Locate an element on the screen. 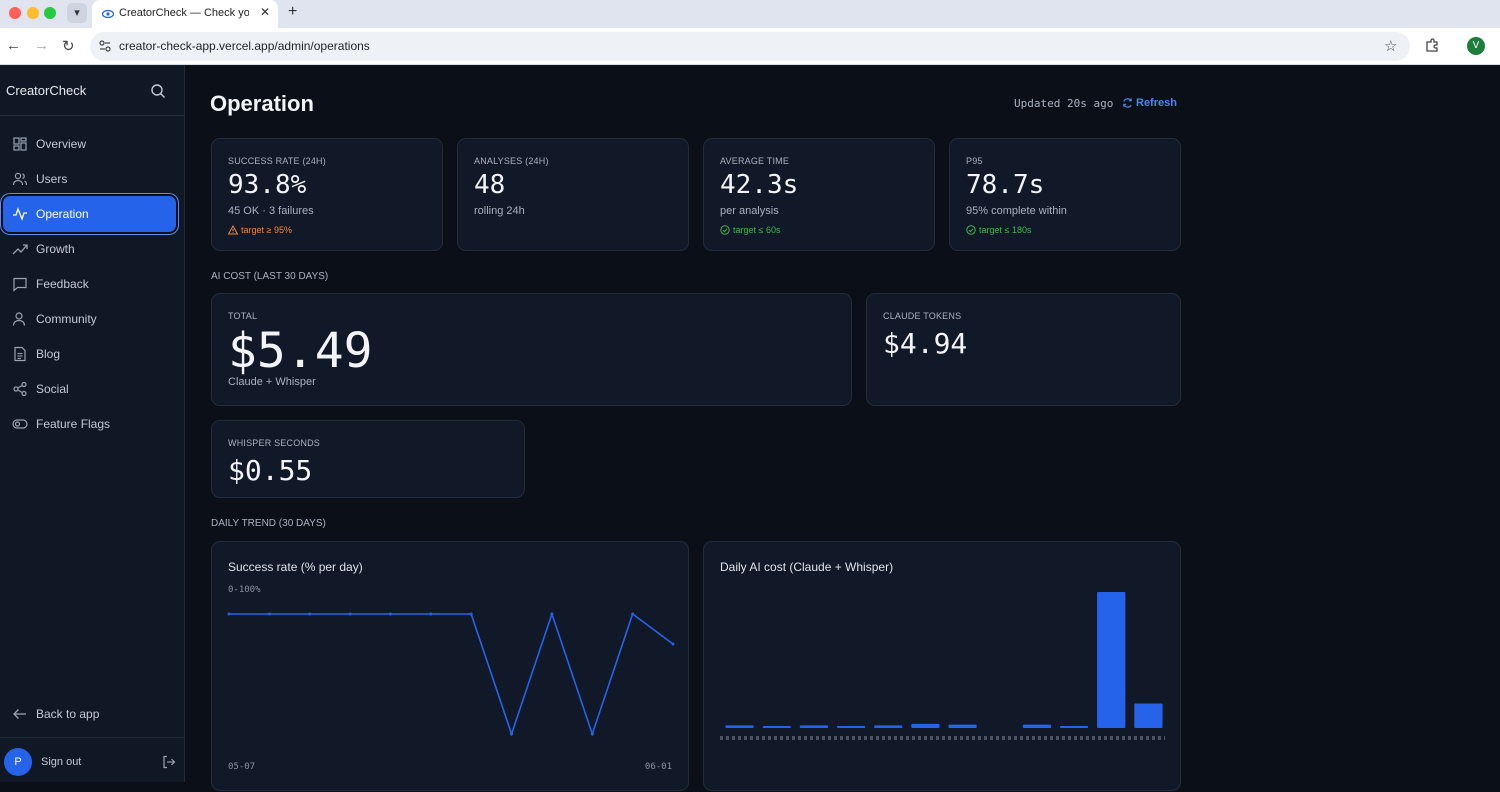  tab-search-chevron-icon: ▾ is located at coordinates (77, 13).